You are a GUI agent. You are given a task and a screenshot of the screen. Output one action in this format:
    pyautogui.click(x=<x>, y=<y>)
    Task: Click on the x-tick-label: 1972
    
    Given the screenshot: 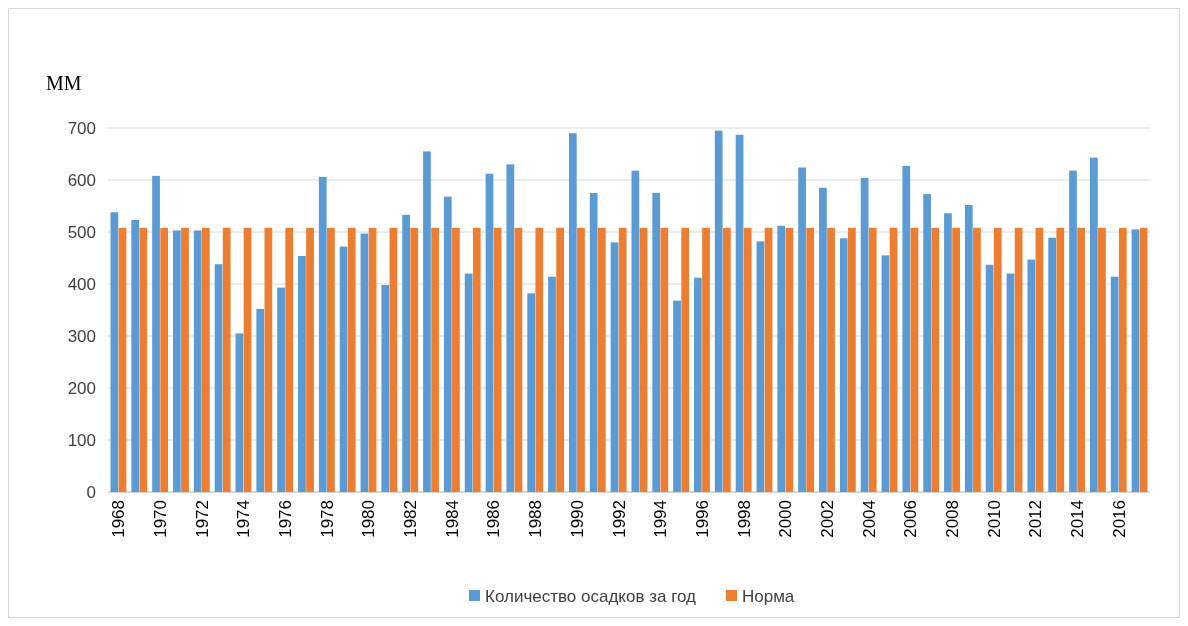 What is the action you would take?
    pyautogui.click(x=202, y=519)
    